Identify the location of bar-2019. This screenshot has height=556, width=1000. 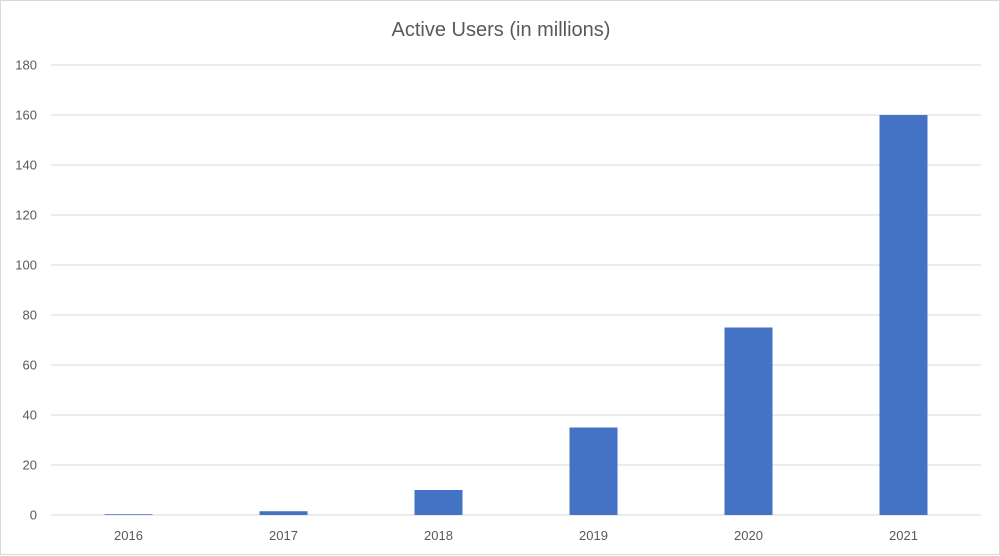
(593, 471).